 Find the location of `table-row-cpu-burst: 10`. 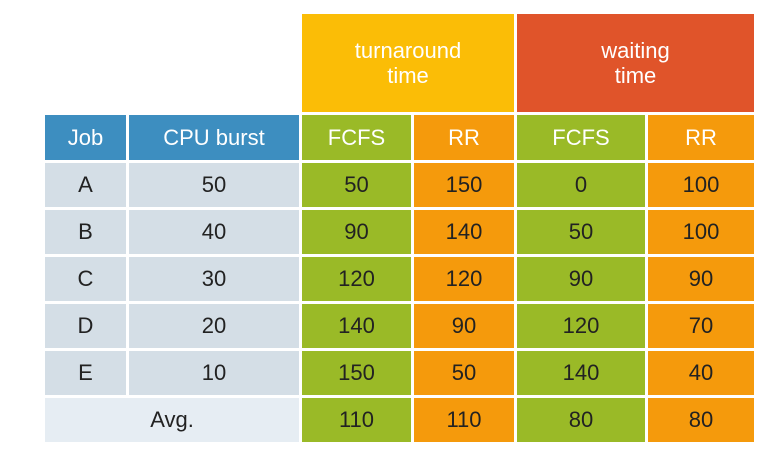

table-row-cpu-burst: 10 is located at coordinates (214, 373).